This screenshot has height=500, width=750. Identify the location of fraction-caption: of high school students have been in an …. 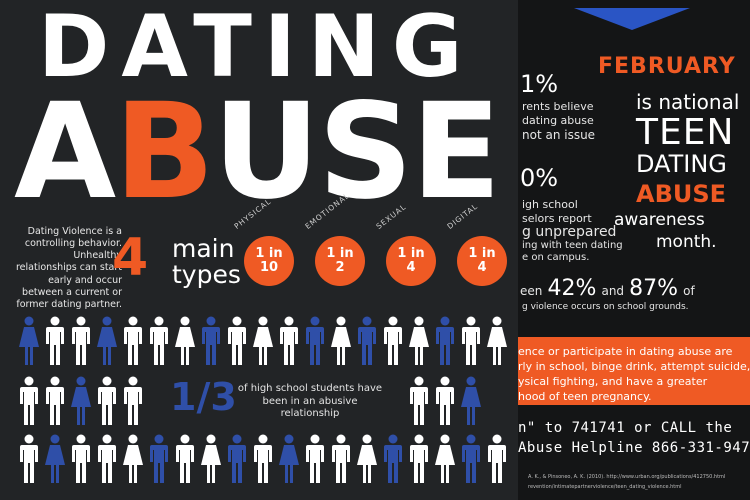
(310, 401).